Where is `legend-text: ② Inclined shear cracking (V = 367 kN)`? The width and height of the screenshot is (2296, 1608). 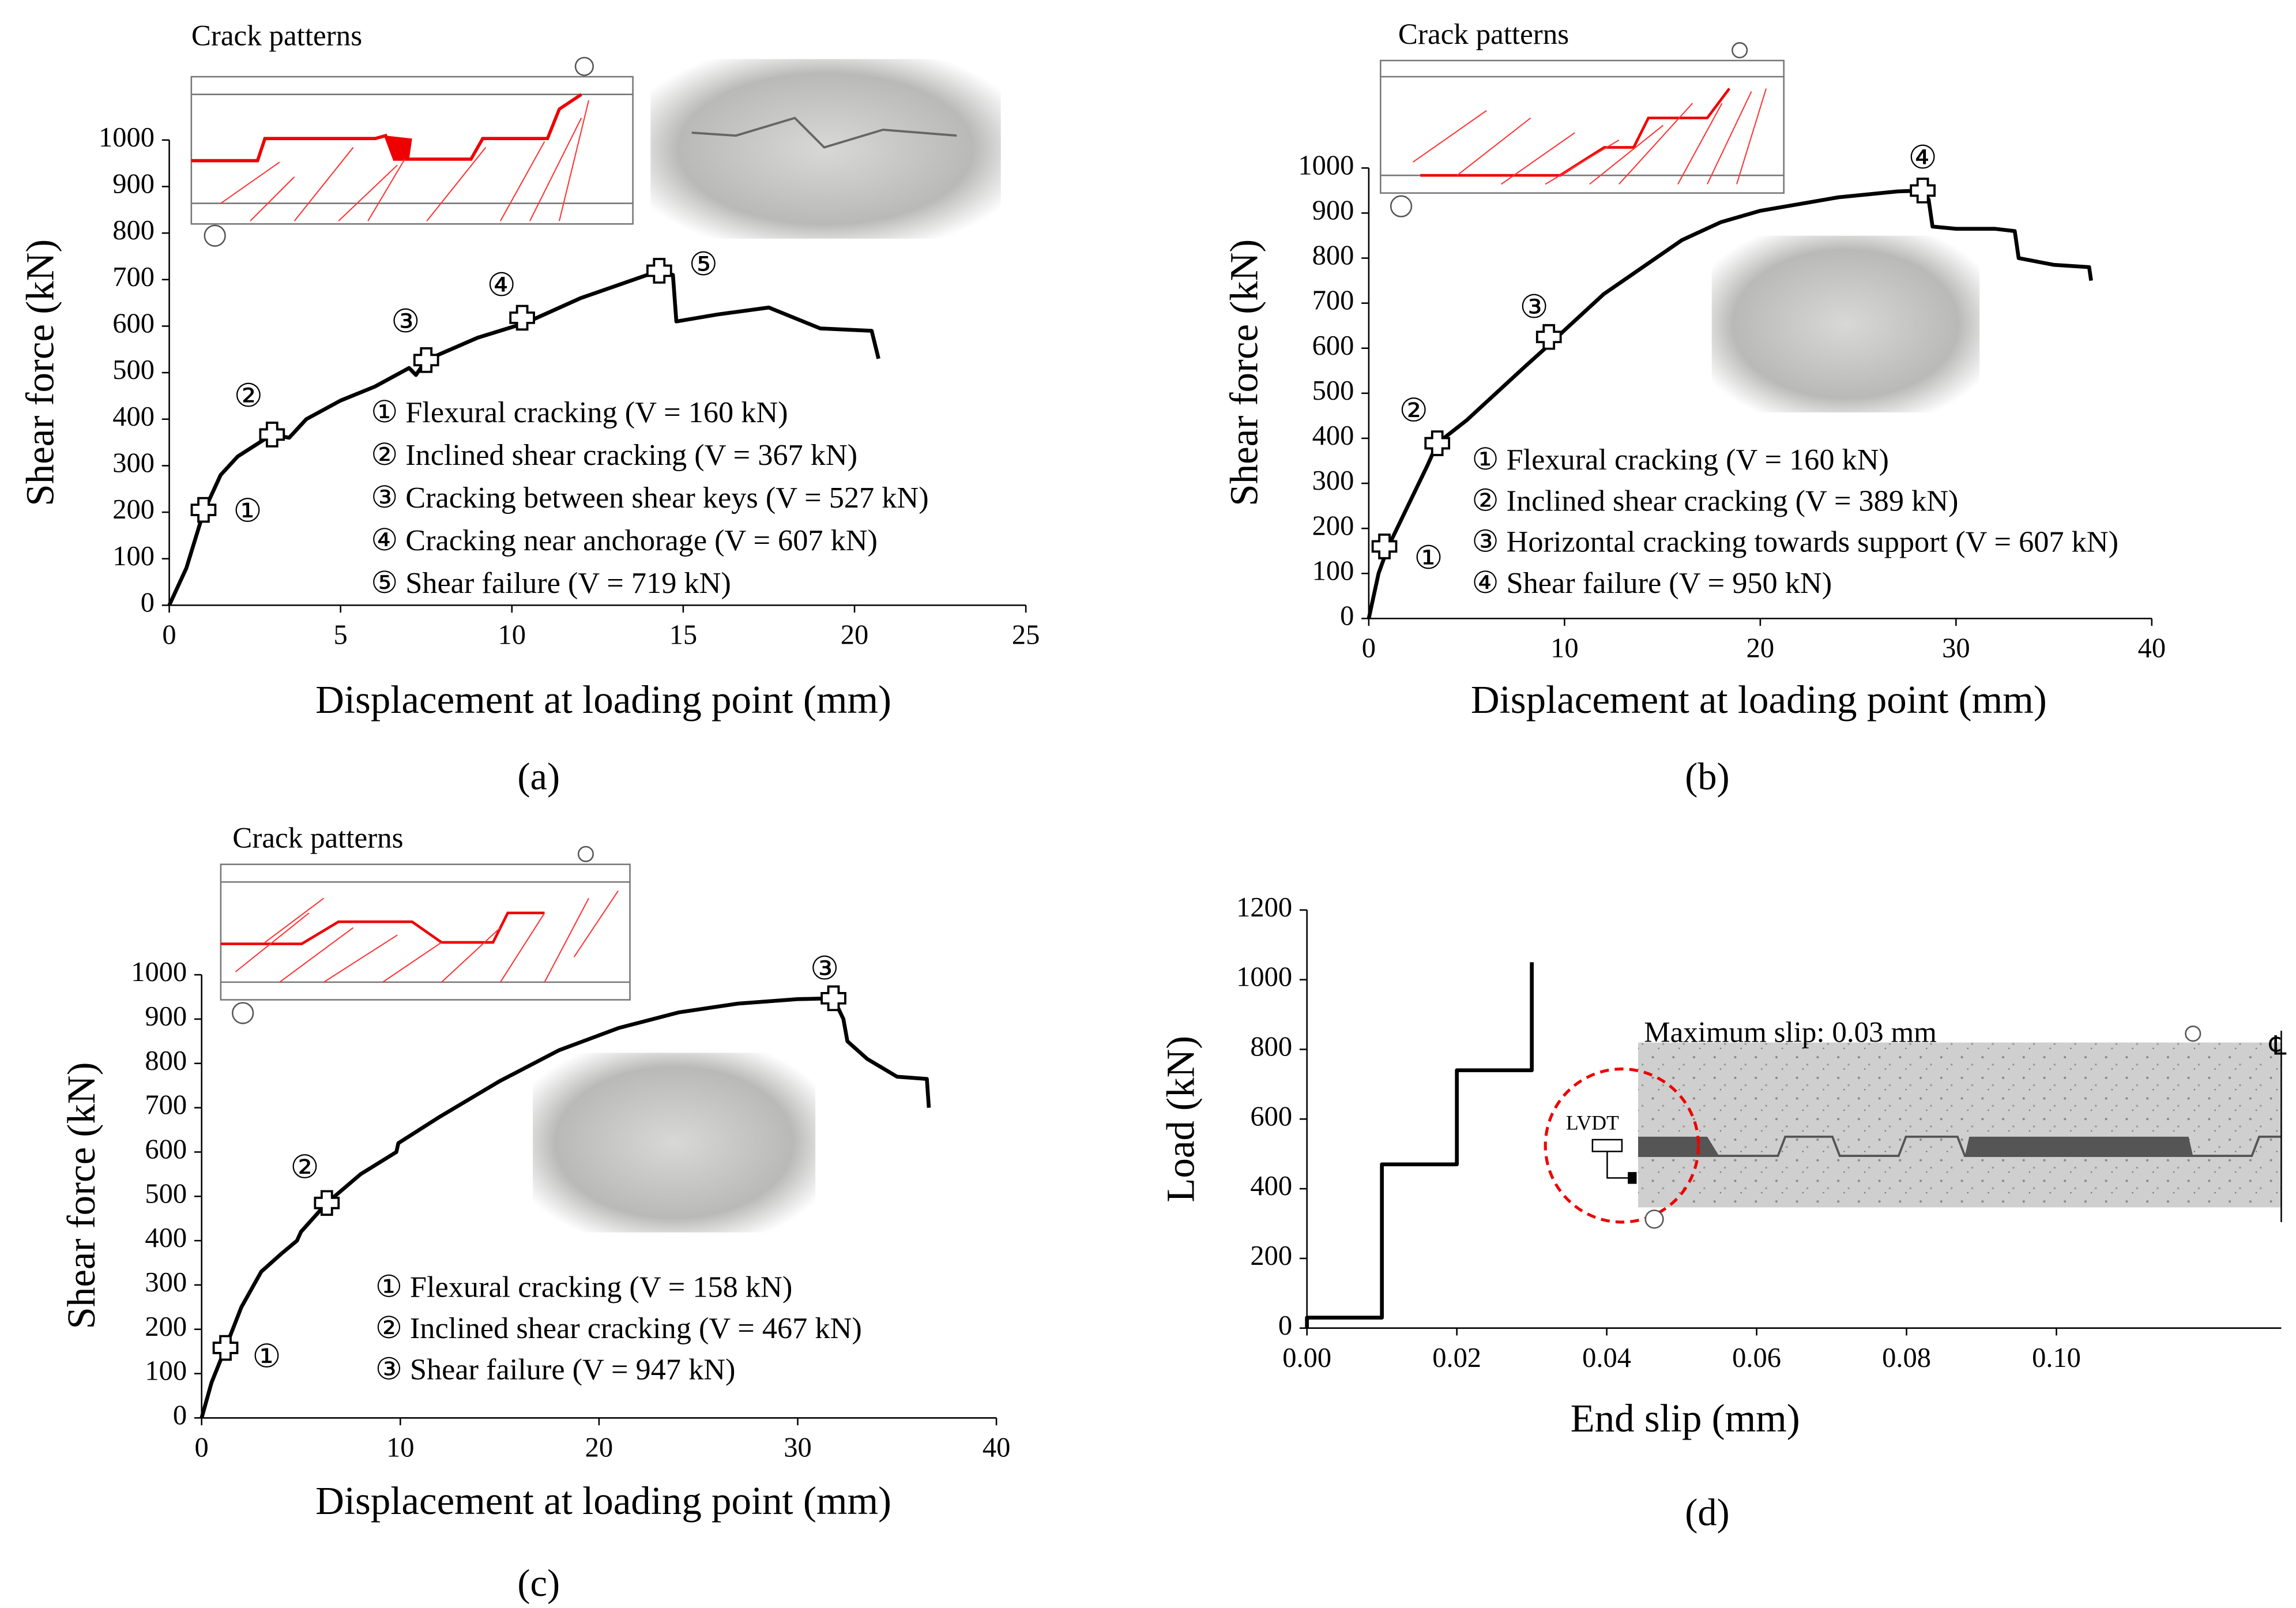
legend-text: ② Inclined shear cracking (V = 367 kN) is located at coordinates (614, 455).